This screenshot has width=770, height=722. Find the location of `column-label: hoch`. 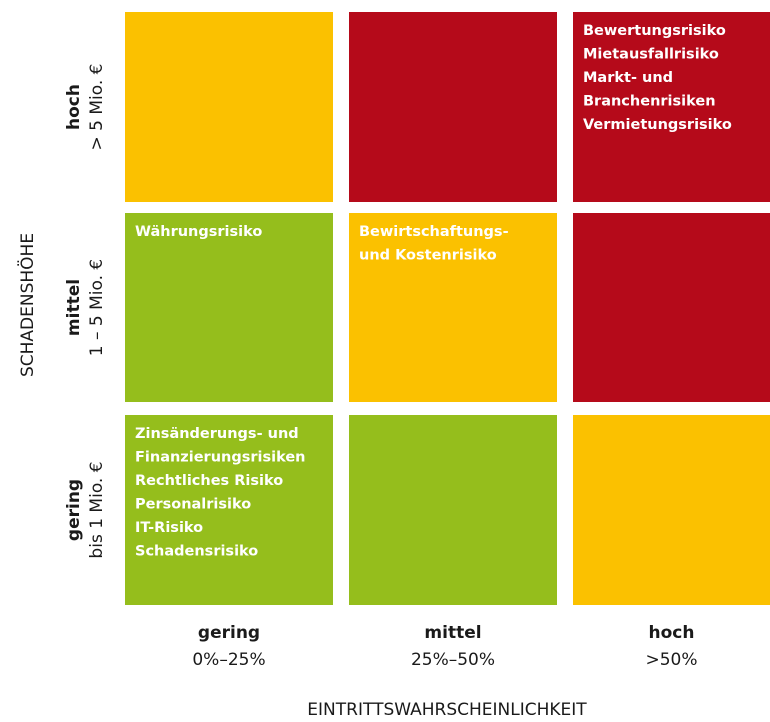

column-label: hoch is located at coordinates (672, 633).